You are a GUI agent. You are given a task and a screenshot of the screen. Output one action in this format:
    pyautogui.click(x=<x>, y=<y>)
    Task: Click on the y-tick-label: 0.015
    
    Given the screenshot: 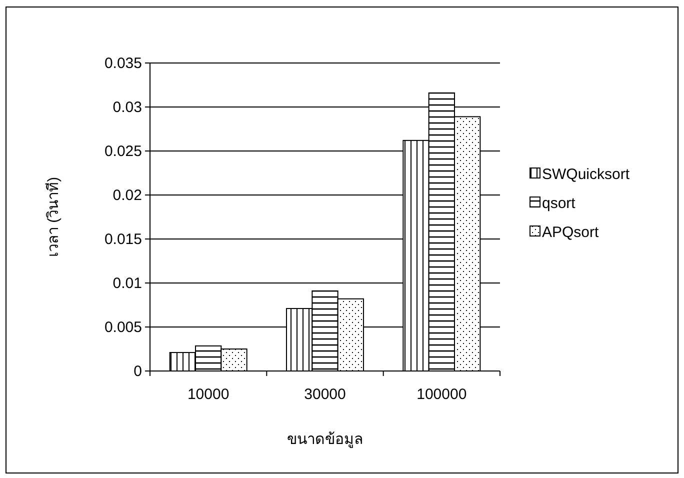 What is the action you would take?
    pyautogui.click(x=123, y=239)
    